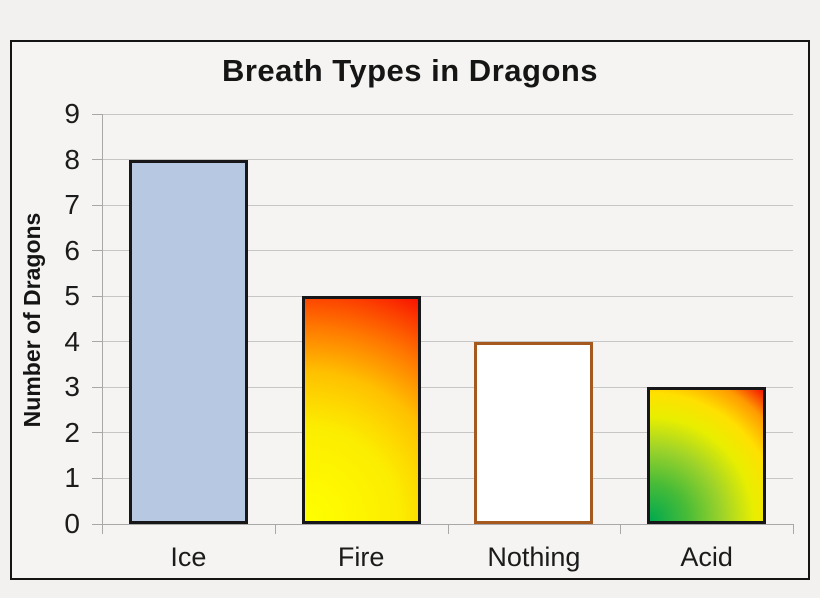 This screenshot has width=820, height=598. Describe the element at coordinates (410, 70) in the screenshot. I see `chart-title: Breath Types in Dragons` at that location.